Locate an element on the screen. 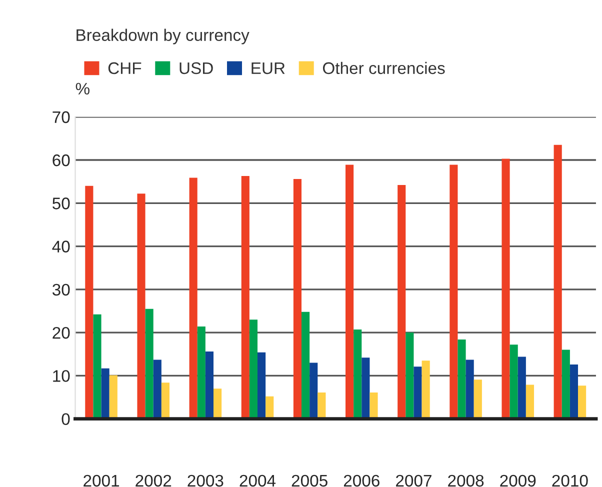 The width and height of the screenshot is (602, 487). y-tick-label: 40 is located at coordinates (61, 246).